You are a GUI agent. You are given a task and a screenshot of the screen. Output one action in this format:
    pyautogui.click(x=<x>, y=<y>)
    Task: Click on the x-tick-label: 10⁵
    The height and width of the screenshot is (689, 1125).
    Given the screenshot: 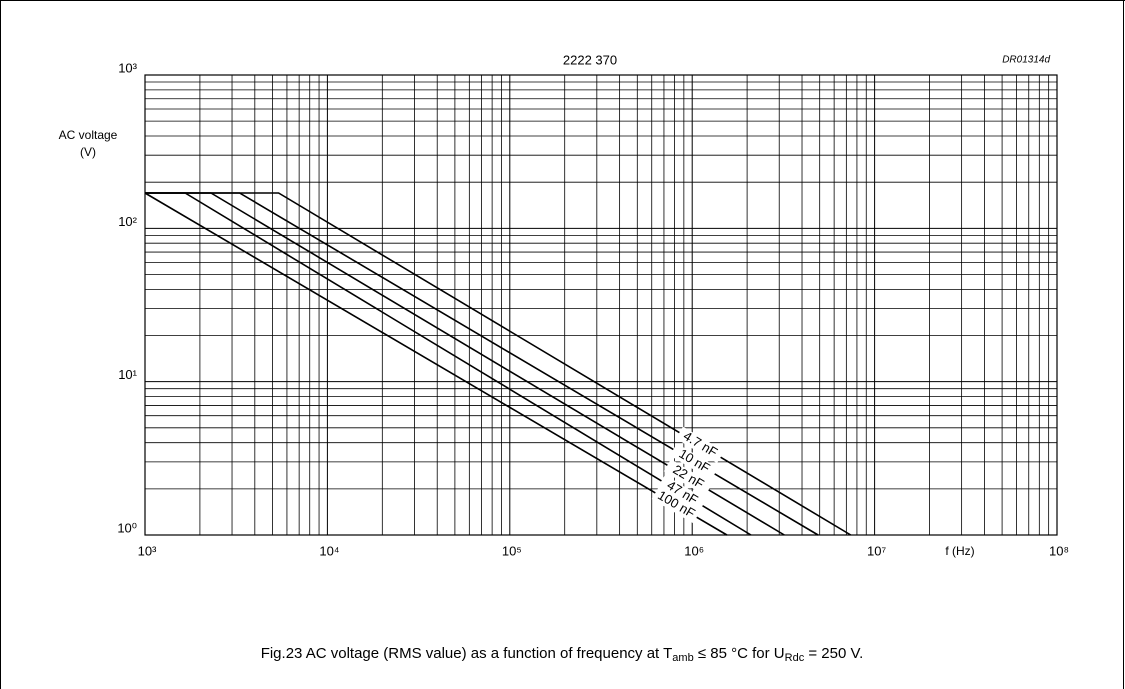 What is the action you would take?
    pyautogui.click(x=512, y=550)
    